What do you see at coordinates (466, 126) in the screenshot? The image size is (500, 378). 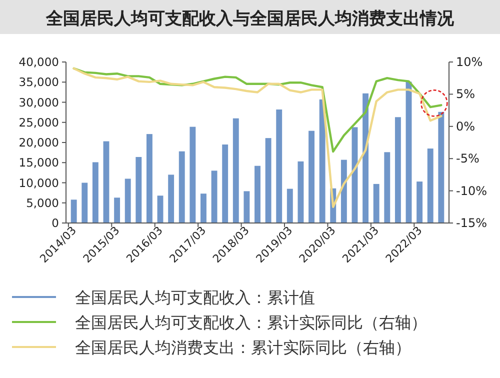 I see `y2-tick-label: 0%` at bounding box center [466, 126].